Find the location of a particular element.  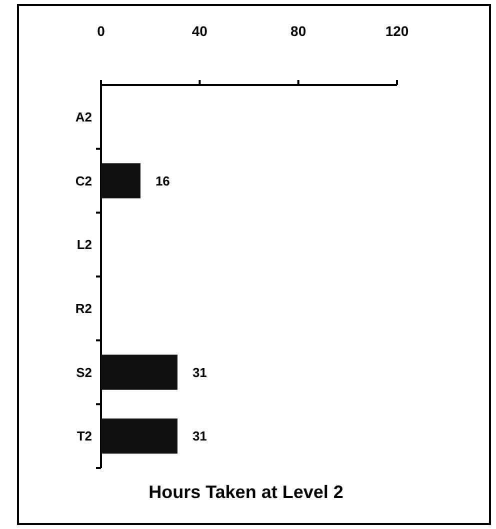

x-tick-label: 40 is located at coordinates (200, 31).